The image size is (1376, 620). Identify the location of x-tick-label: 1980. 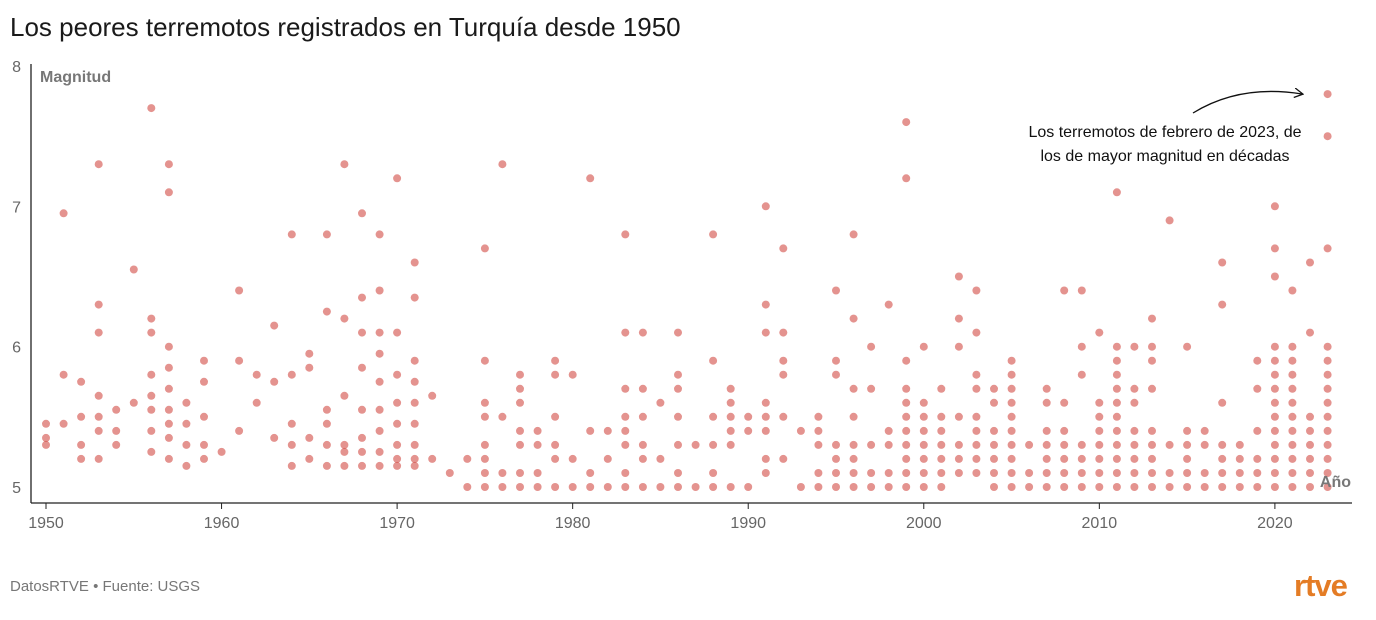
(573, 523).